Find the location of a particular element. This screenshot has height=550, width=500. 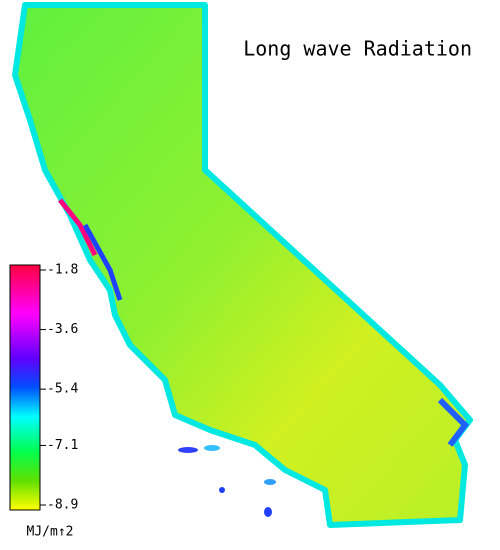

colorbar: MJ/m↑2 -1.8 -3.6 -5.4 -7.1 -8.9 is located at coordinates (43, 401).